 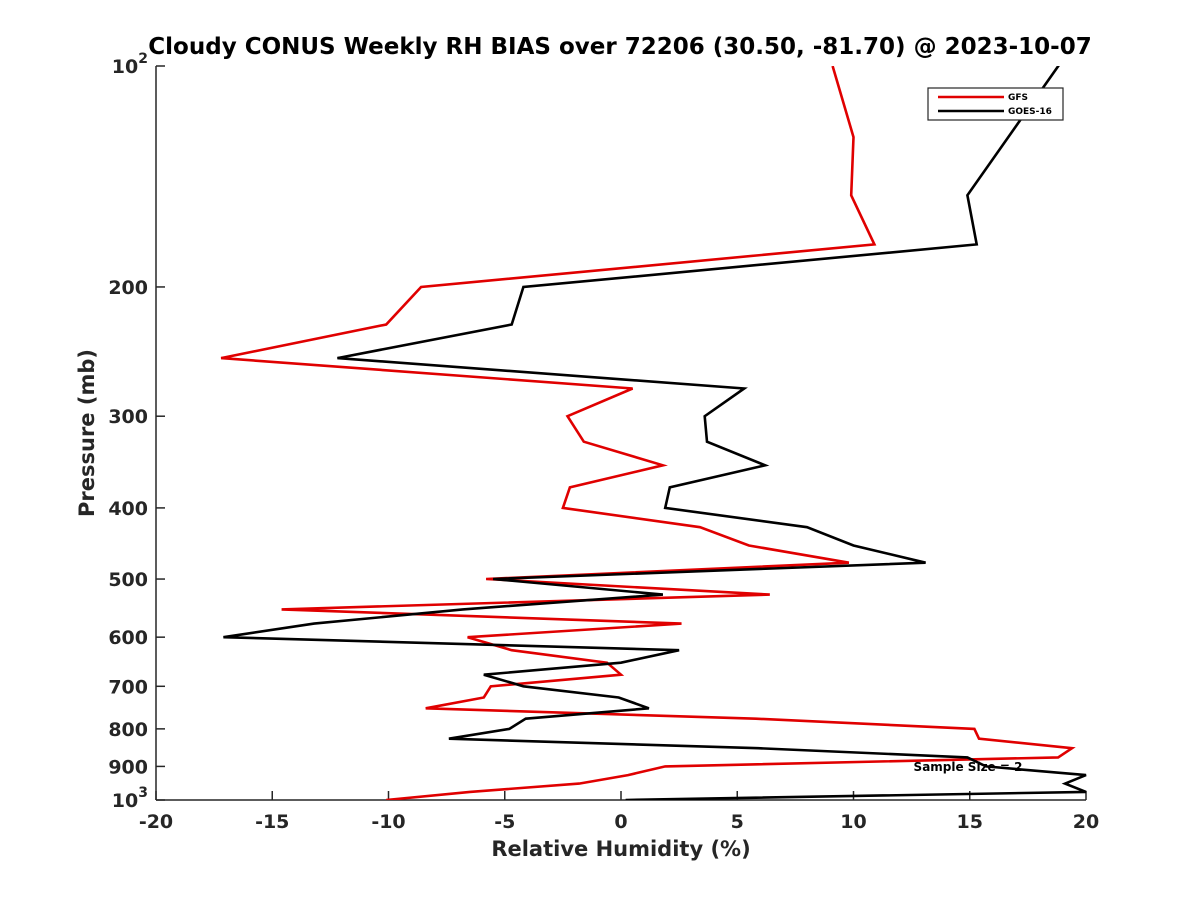 I want to click on y-tick-label: 500, so click(x=128, y=580).